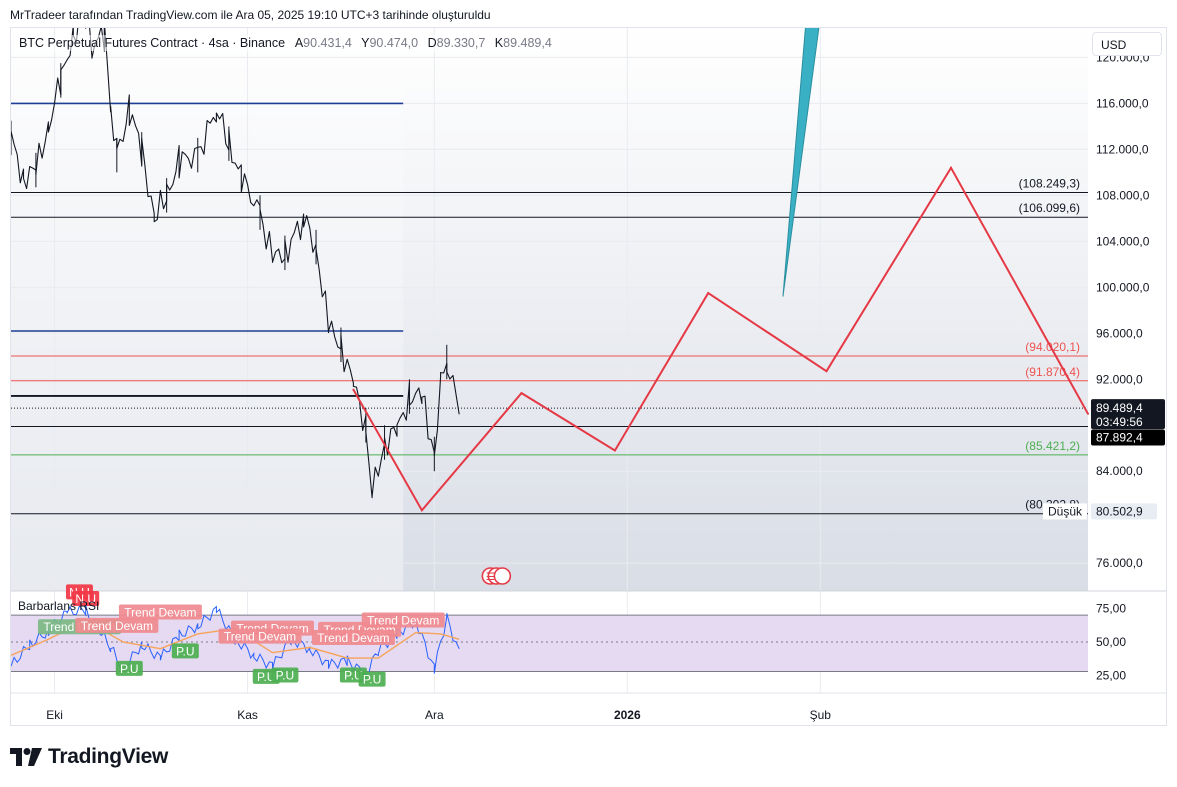  Describe the element at coordinates (527, 43) in the screenshot. I see `close-value: 89.489,4` at that location.